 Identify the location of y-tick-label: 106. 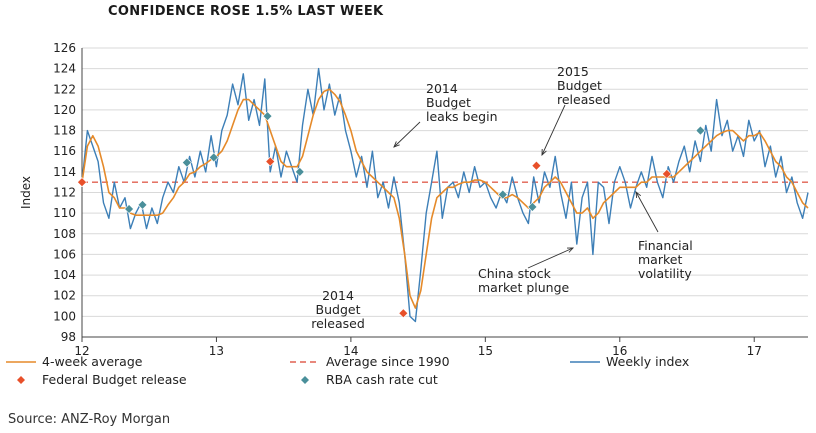
(64, 254).